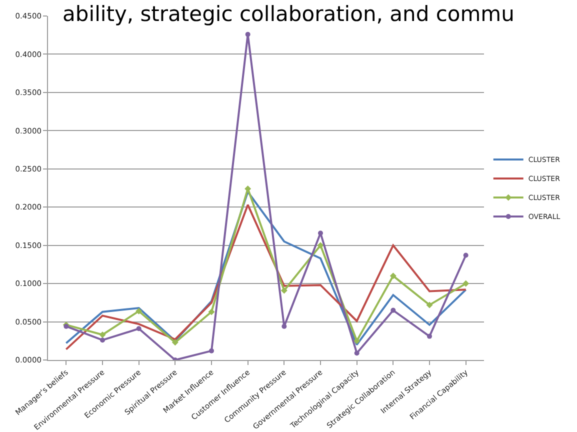 This screenshot has height=432, width=577. Describe the element at coordinates (288, 14) in the screenshot. I see `chart-title: ability, strategic collaboration, and commu` at that location.